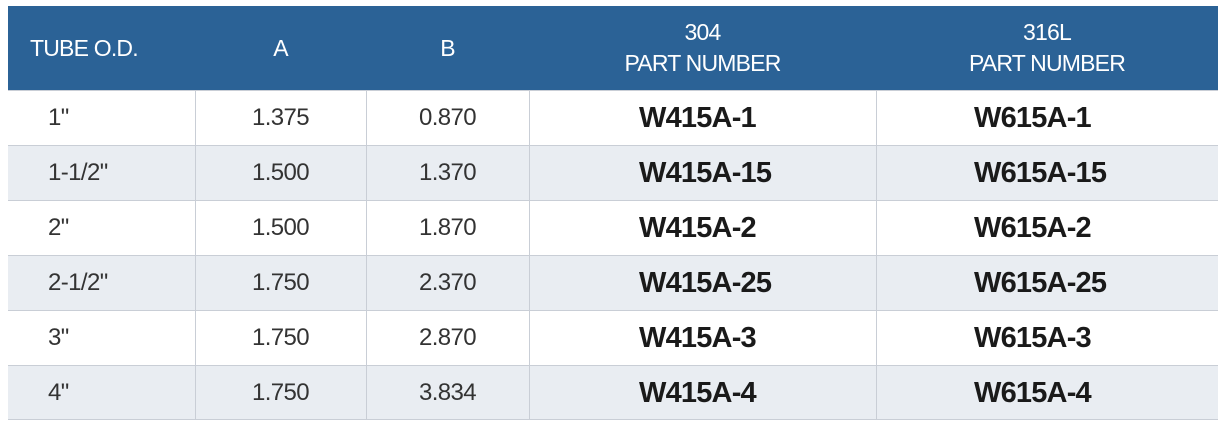 Image resolution: width=1227 pixels, height=428 pixels. What do you see at coordinates (698, 392) in the screenshot?
I see `cell-text: W415A-4` at bounding box center [698, 392].